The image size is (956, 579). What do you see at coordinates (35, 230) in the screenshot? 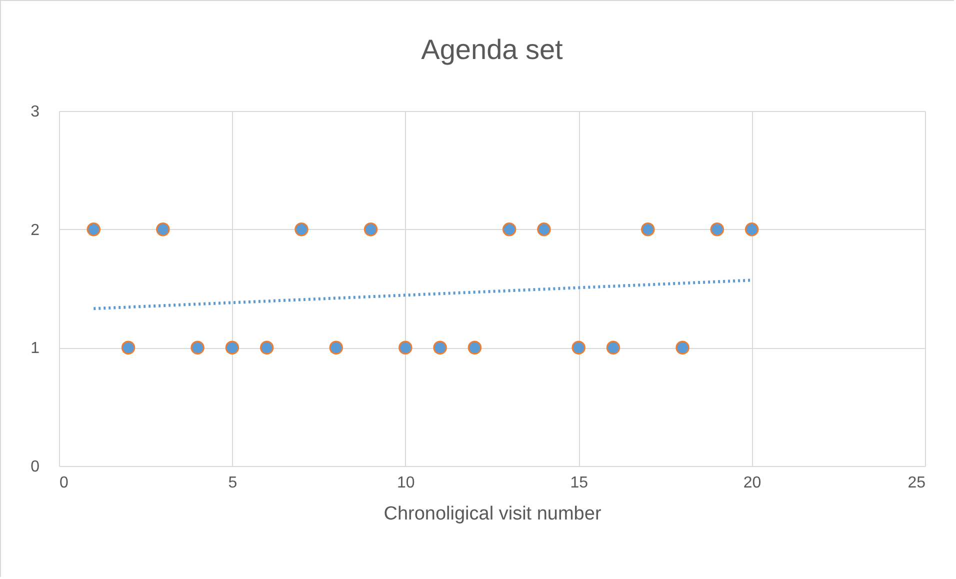
I see `y-tick-label: 2` at bounding box center [35, 230].